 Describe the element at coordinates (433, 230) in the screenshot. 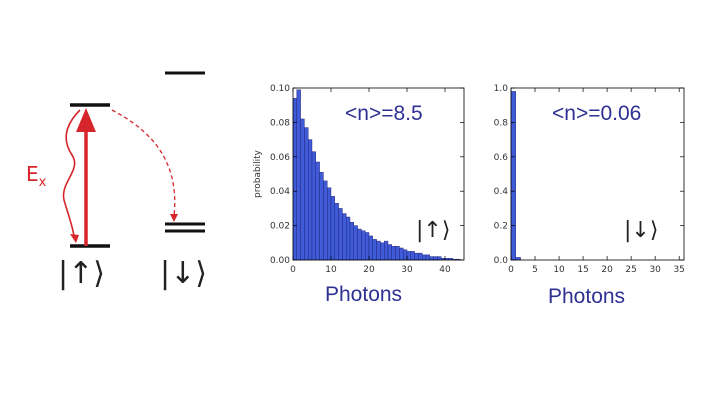

I see `chart1-state-label: |↑⟩` at that location.